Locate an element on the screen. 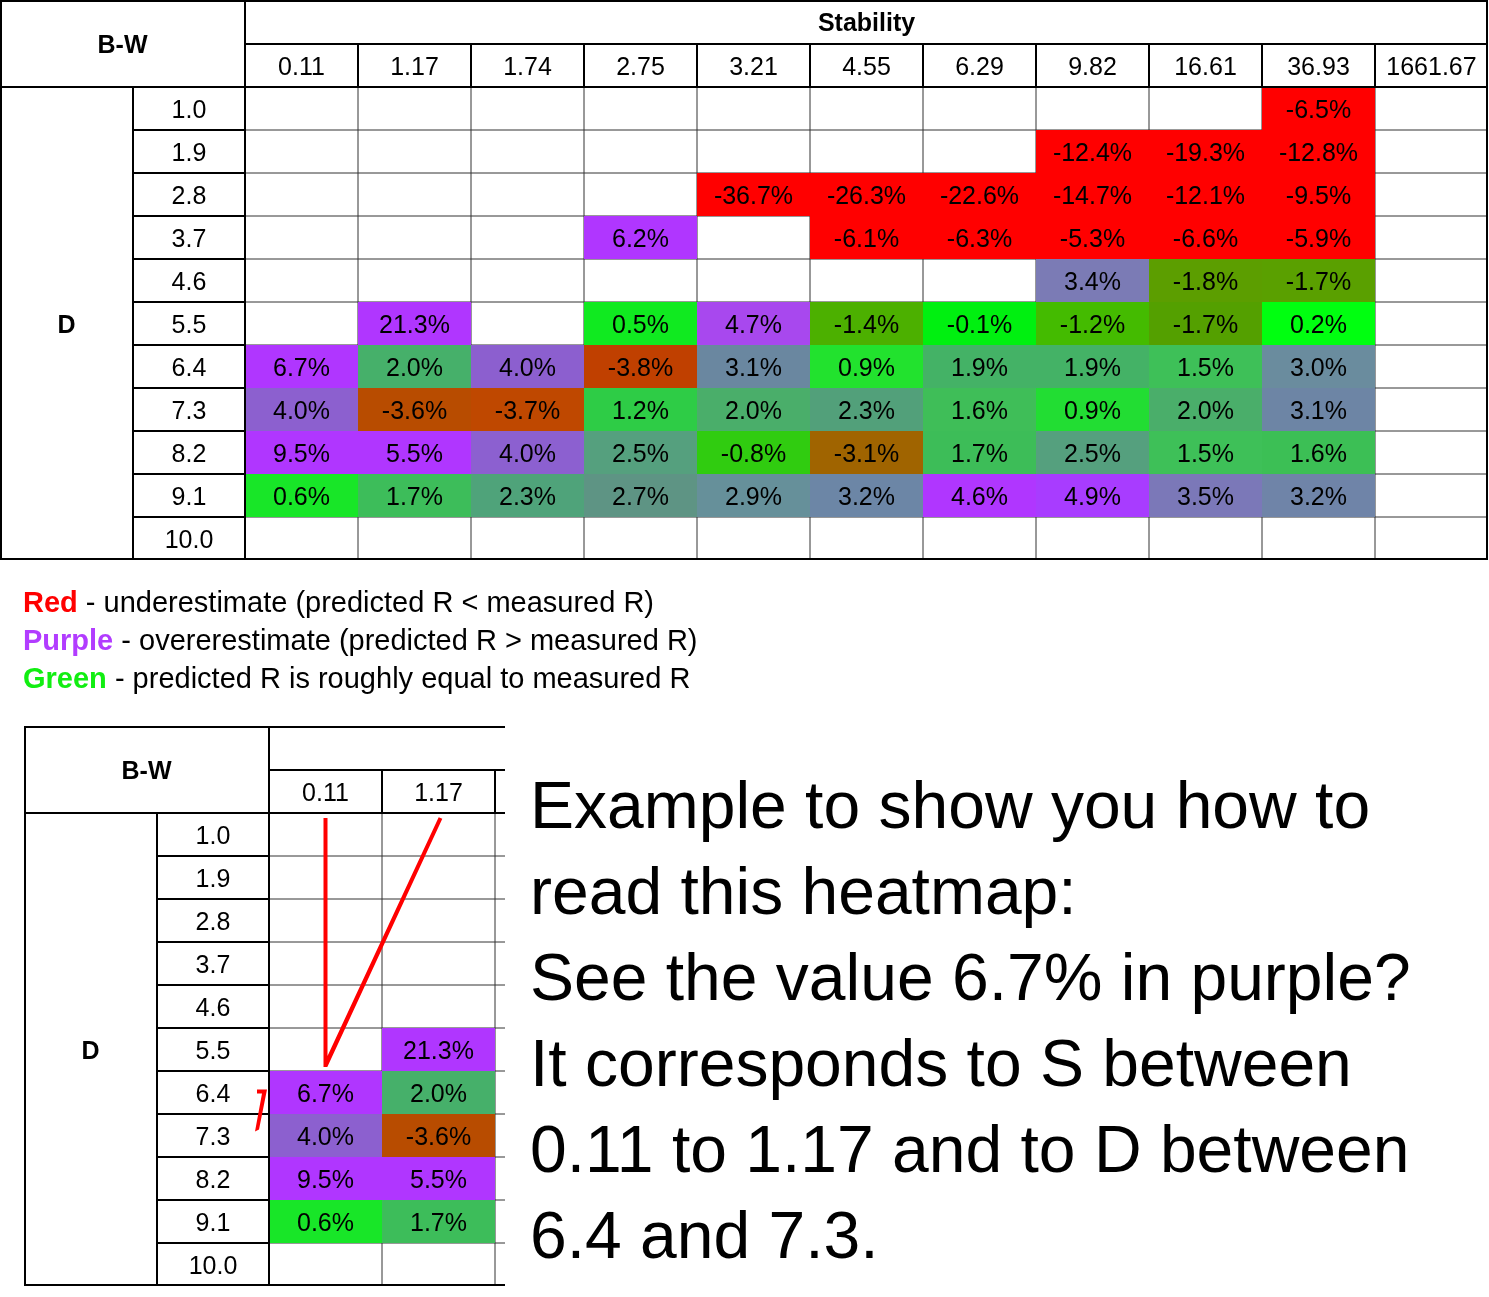 The width and height of the screenshot is (1489, 1297). data-label: 1.5% is located at coordinates (1205, 366).